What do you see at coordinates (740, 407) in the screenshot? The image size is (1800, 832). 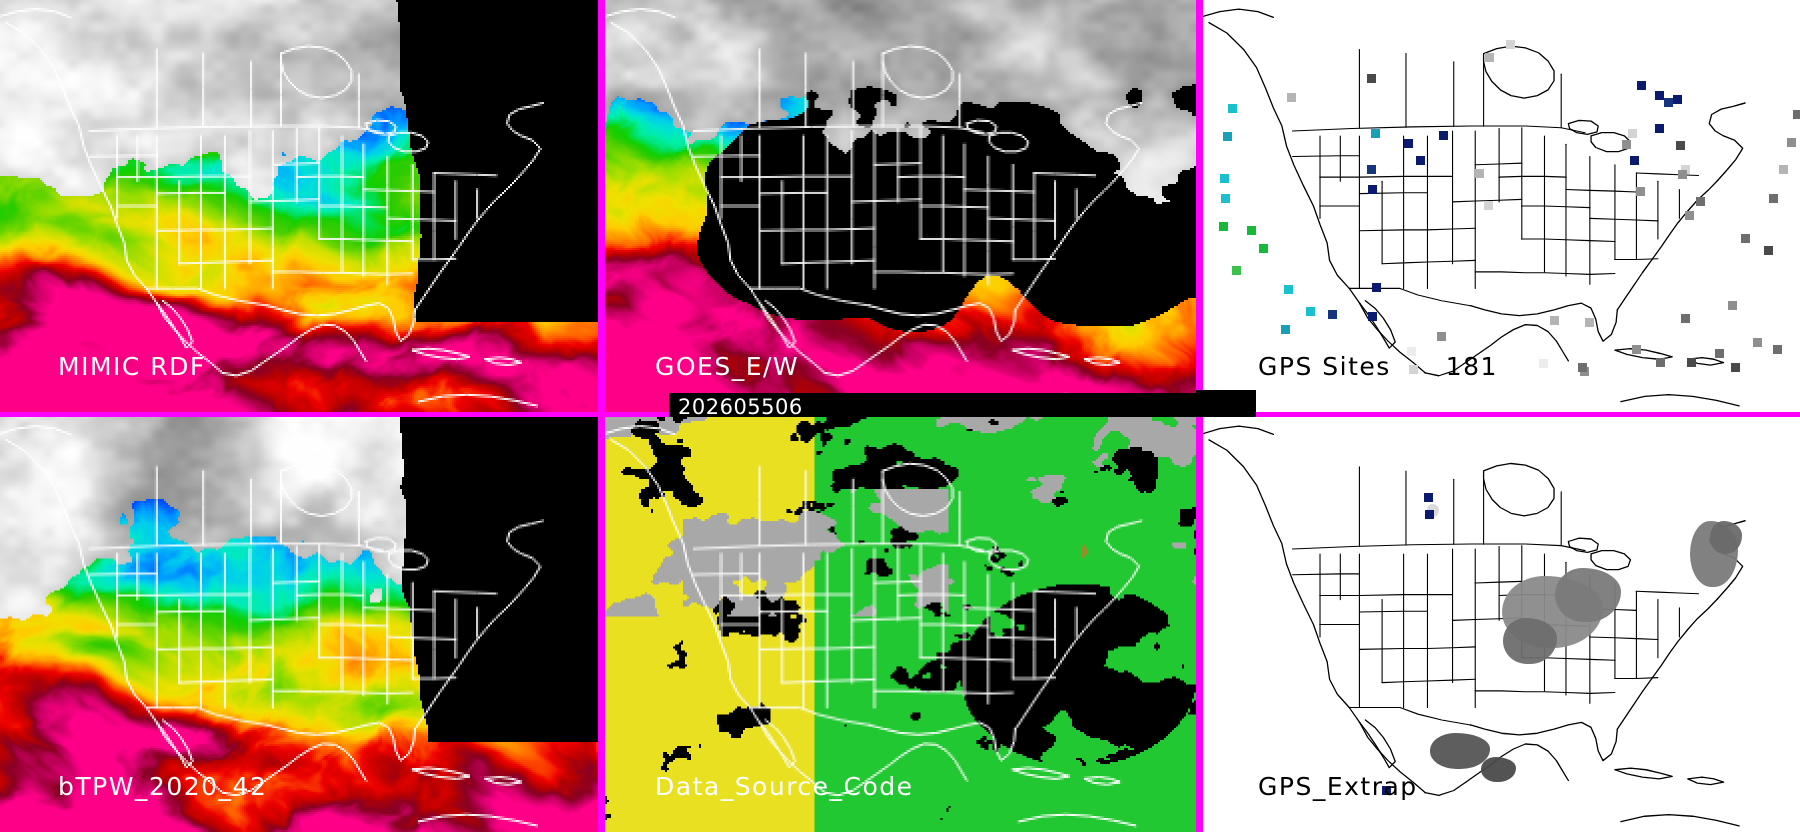 I see `timestamp-value: 202605506` at bounding box center [740, 407].